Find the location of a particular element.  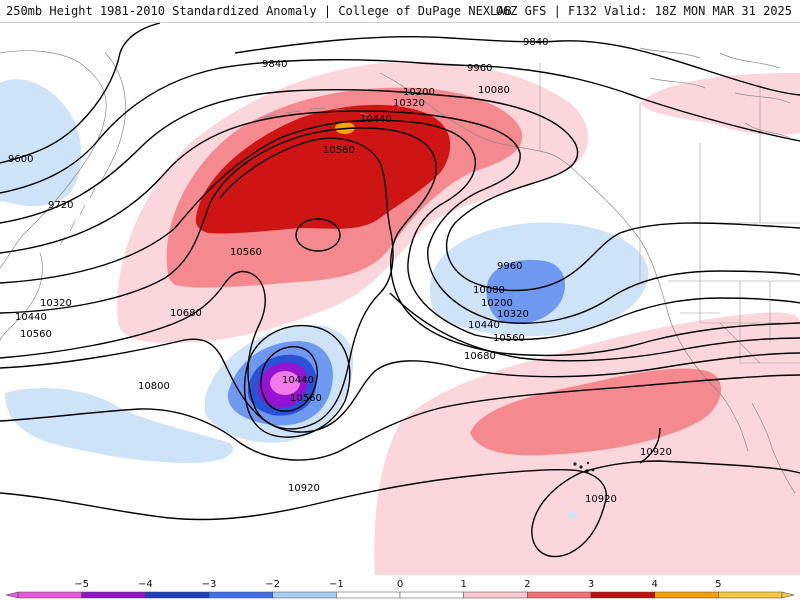

contour-10920-east is located at coordinates (650, 445).